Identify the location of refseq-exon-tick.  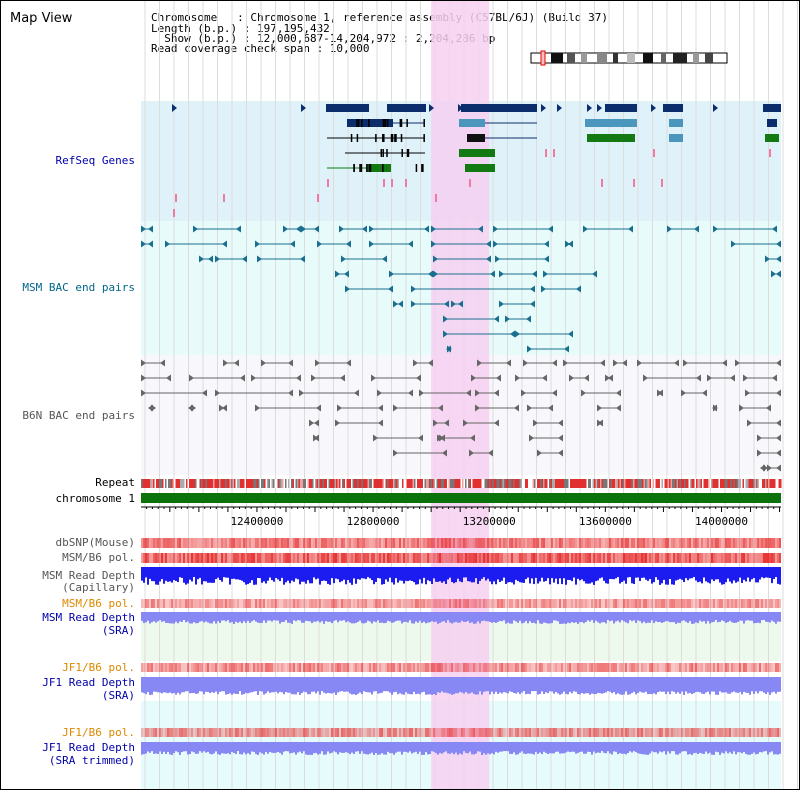
(367, 168).